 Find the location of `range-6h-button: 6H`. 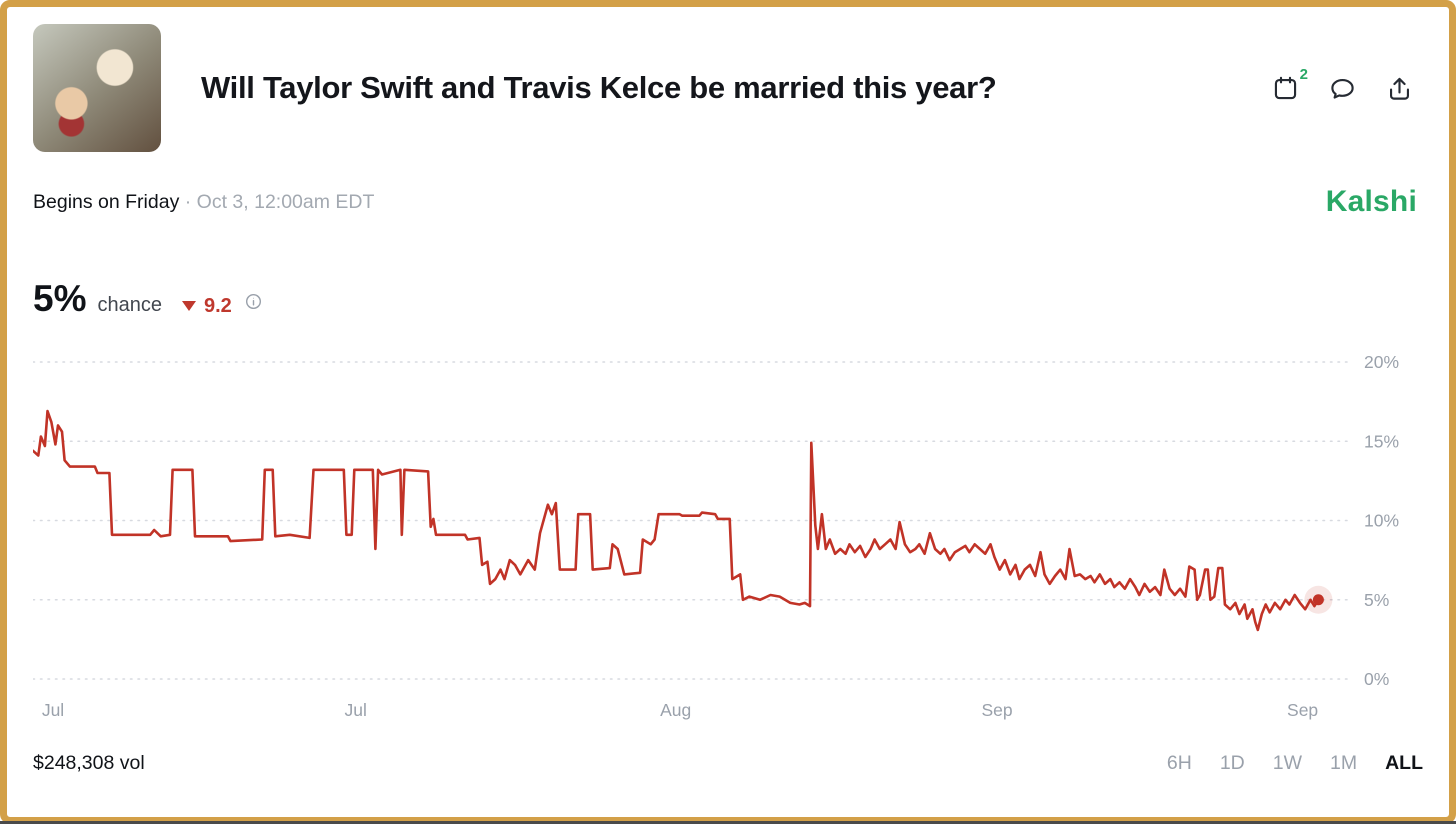

range-6h-button: 6H is located at coordinates (1179, 763).